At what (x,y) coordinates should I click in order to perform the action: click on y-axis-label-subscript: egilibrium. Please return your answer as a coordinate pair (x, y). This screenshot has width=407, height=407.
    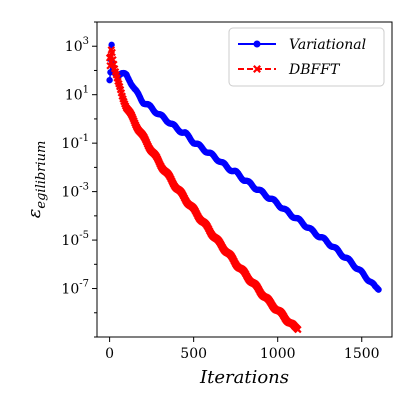
    Looking at the image, I should click on (41, 175).